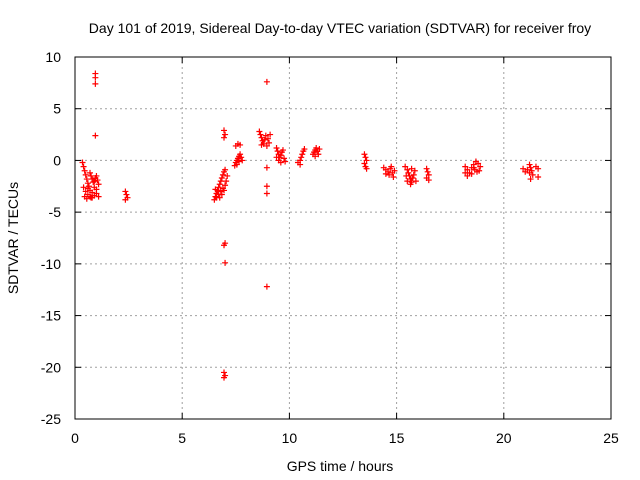  I want to click on x-tick-labels: 0 5 10 15 20 25, so click(345, 438).